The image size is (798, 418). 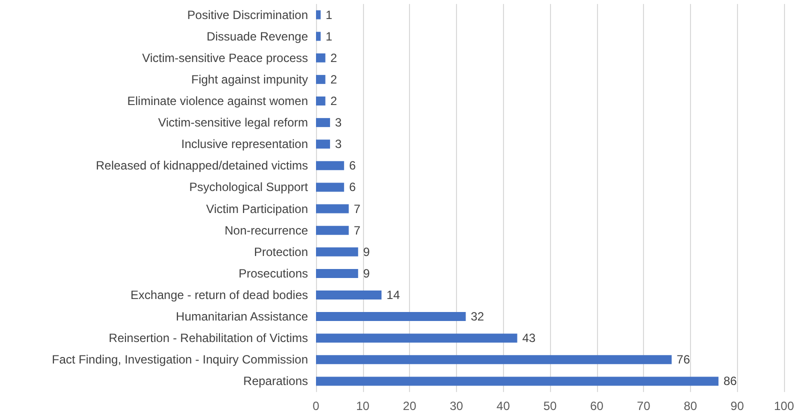 I want to click on y-tick-label: Humanitarian Assistance, so click(x=242, y=317).